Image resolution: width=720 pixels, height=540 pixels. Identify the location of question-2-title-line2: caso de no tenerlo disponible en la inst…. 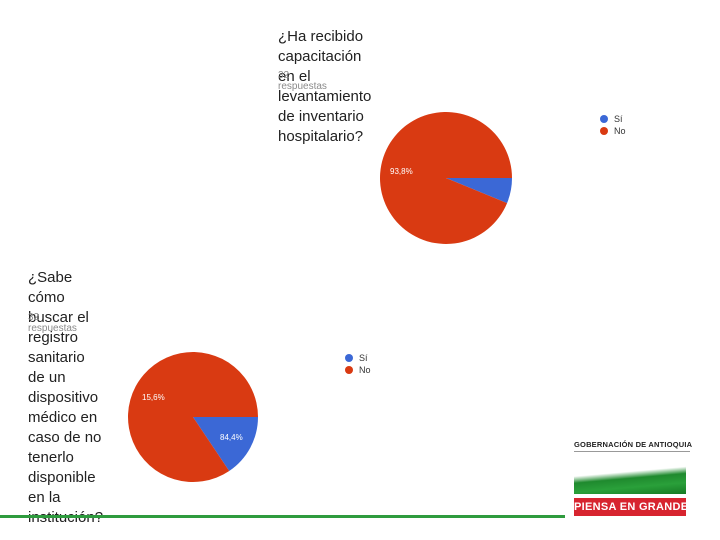
(65, 477).